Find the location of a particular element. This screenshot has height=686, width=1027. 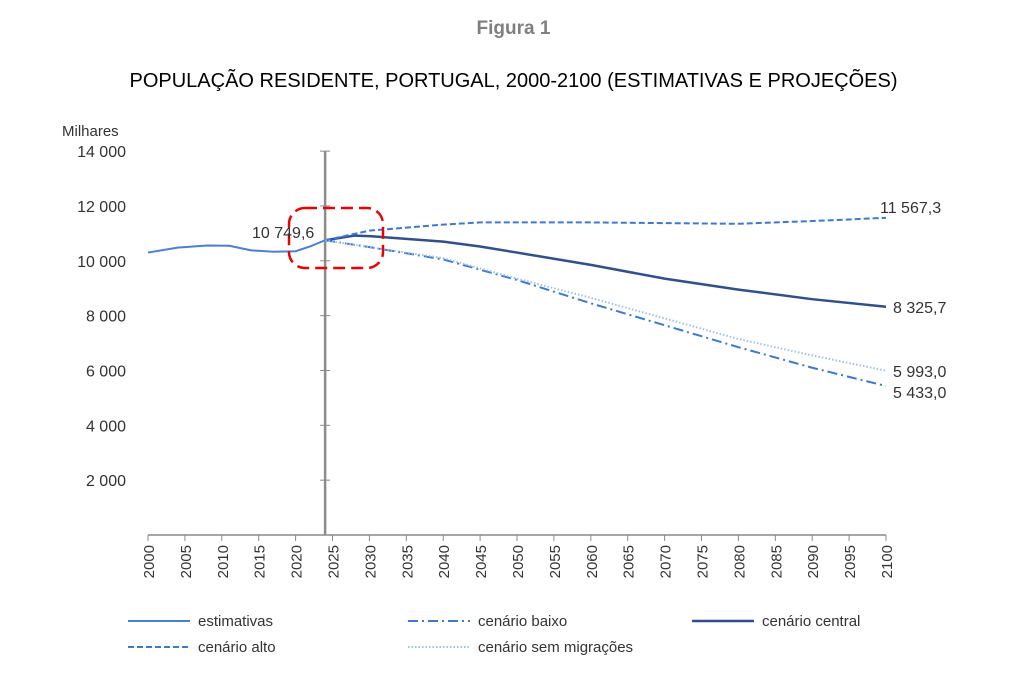

data-label: 8 325,7 is located at coordinates (919, 308).